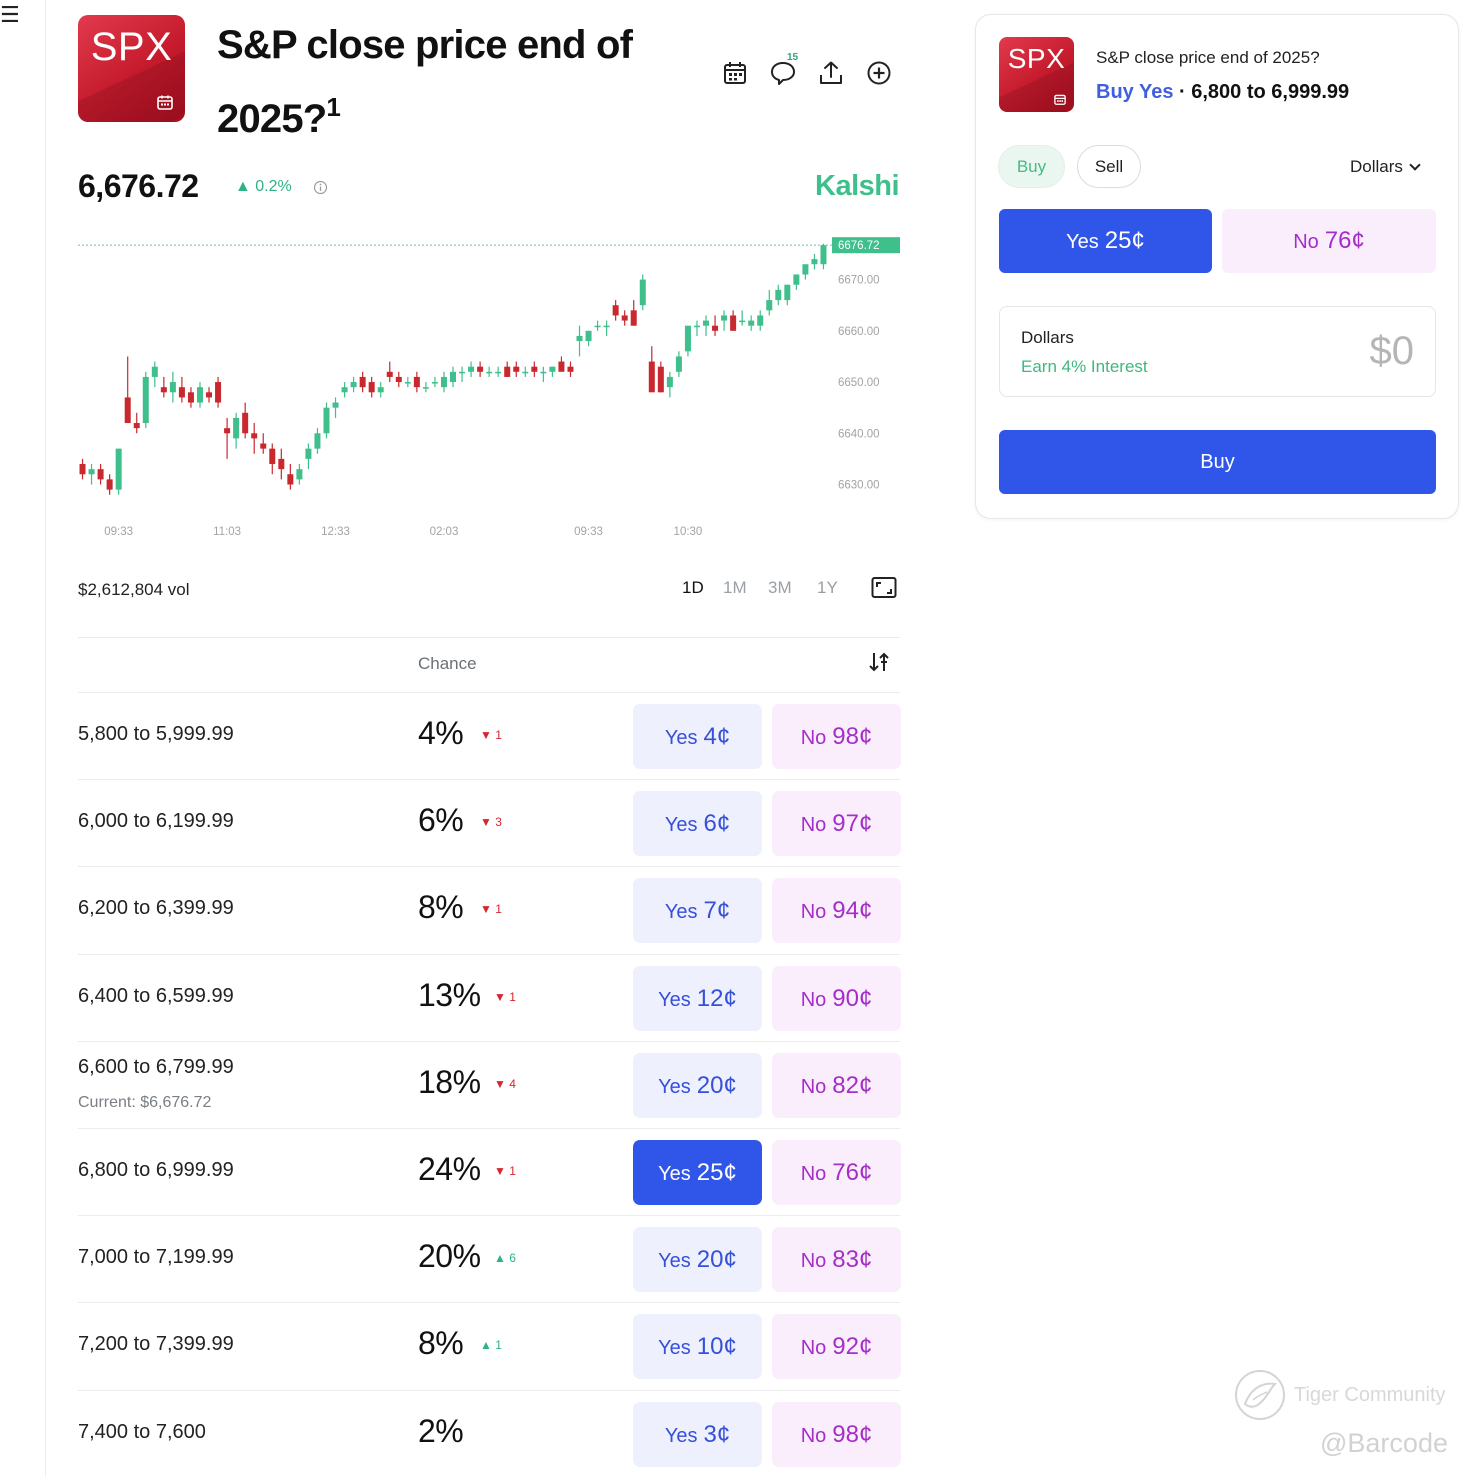 This screenshot has width=1472, height=1477. Describe the element at coordinates (836, 911) in the screenshot. I see `row-no-button: No 94¢` at that location.